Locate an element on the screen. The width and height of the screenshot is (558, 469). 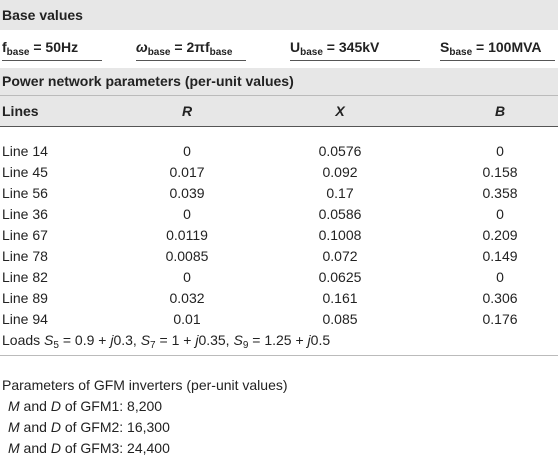
table-cell: 0.306 is located at coordinates (500, 298).